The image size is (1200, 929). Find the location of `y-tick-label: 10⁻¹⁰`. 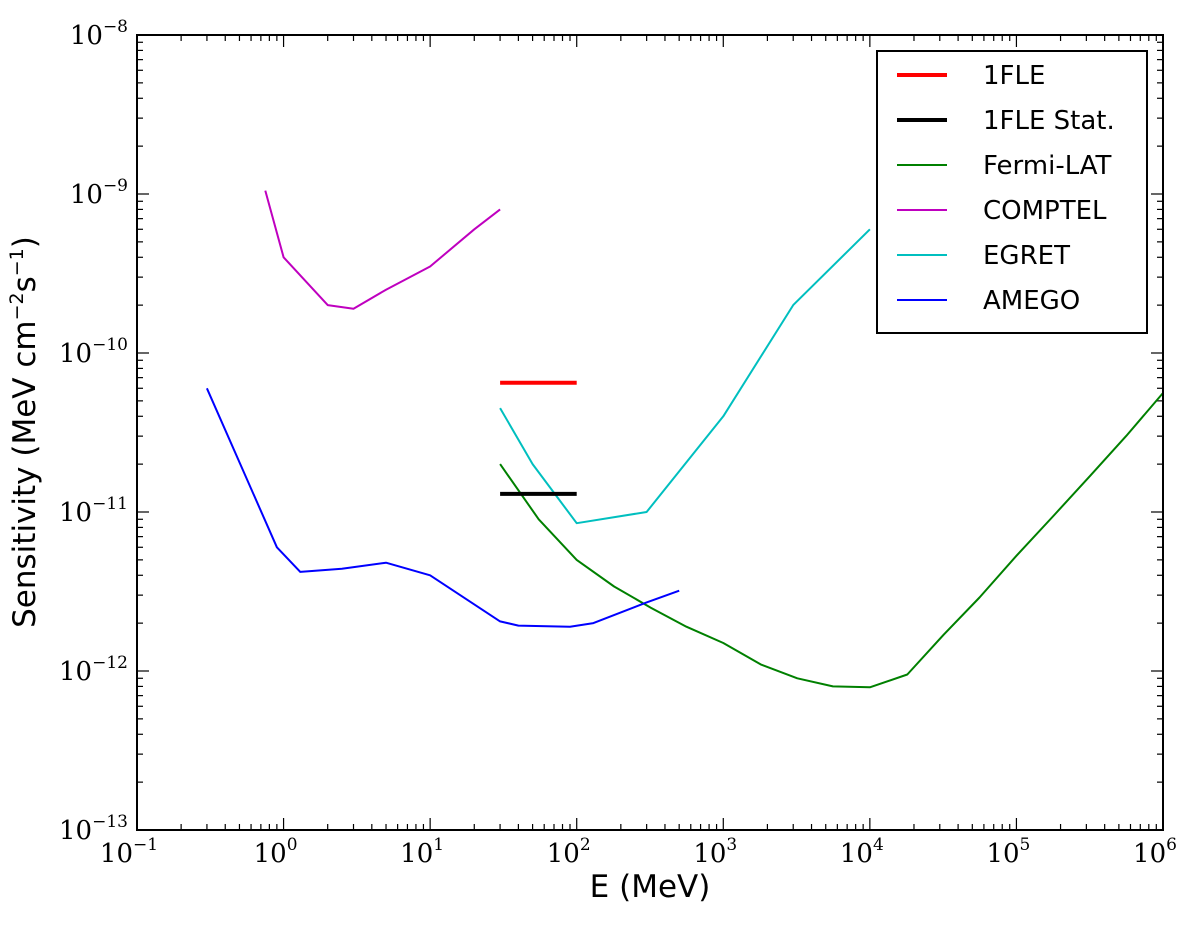

y-tick-label: 10⁻¹⁰ is located at coordinates (93, 352).